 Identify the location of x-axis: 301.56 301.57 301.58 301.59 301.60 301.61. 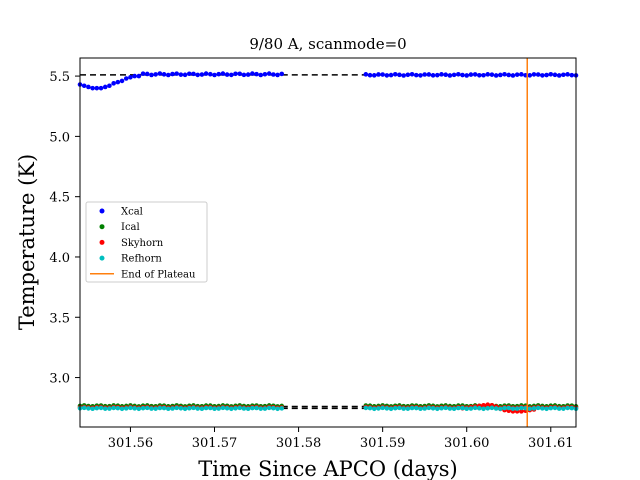
(341, 439).